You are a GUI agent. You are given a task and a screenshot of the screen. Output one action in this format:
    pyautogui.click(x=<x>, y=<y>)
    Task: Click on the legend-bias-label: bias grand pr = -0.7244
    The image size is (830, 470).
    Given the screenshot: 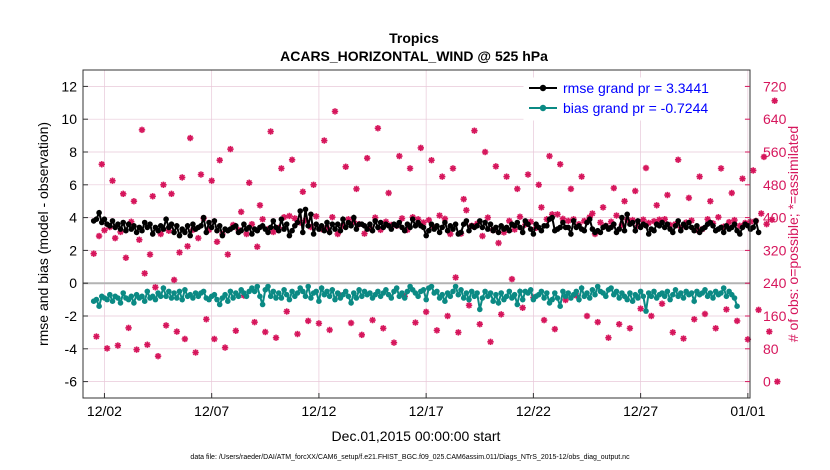 What is the action you would take?
    pyautogui.click(x=635, y=108)
    